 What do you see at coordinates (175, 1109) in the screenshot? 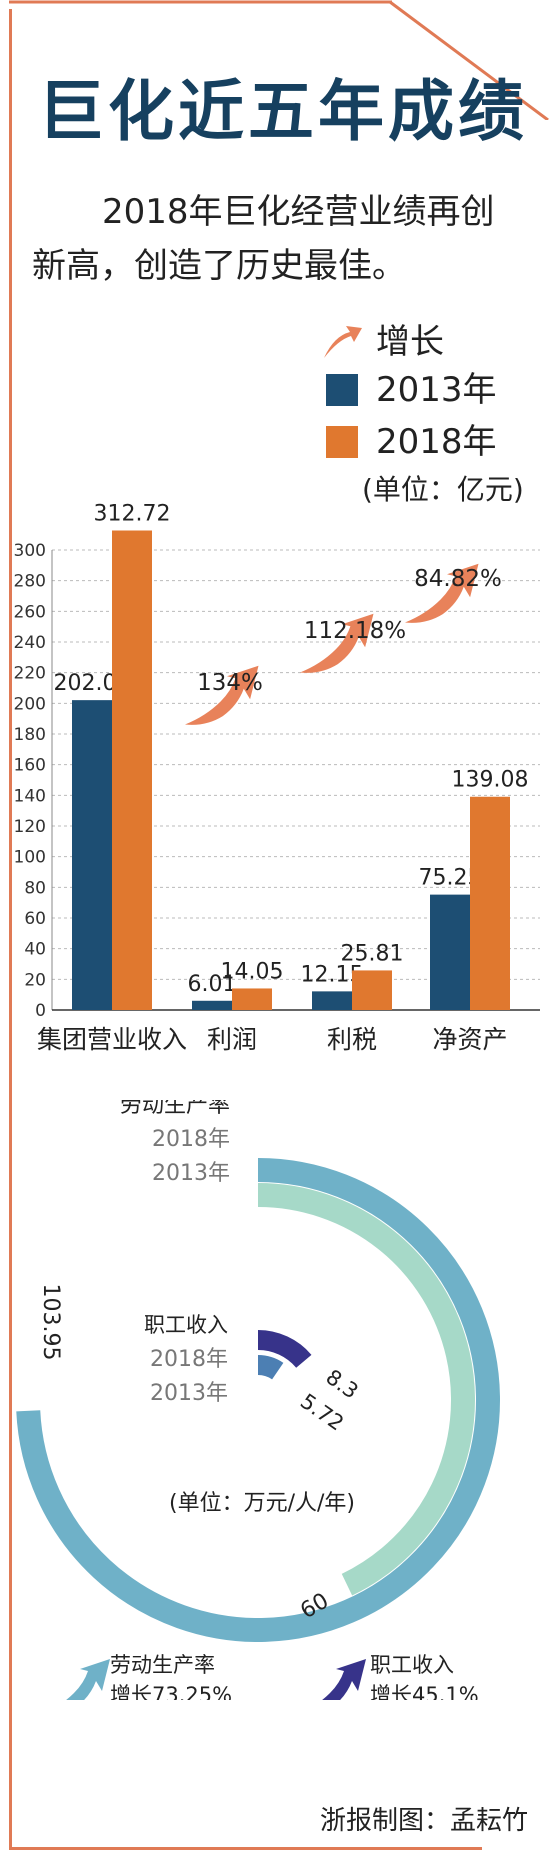
I see `productivity-title: 劳动生产率` at bounding box center [175, 1109].